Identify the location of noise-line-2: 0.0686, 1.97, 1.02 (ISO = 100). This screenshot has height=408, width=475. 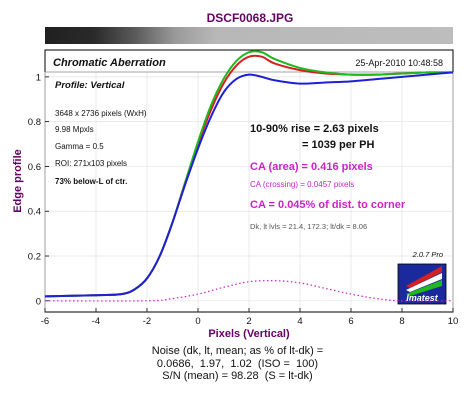
(237, 363).